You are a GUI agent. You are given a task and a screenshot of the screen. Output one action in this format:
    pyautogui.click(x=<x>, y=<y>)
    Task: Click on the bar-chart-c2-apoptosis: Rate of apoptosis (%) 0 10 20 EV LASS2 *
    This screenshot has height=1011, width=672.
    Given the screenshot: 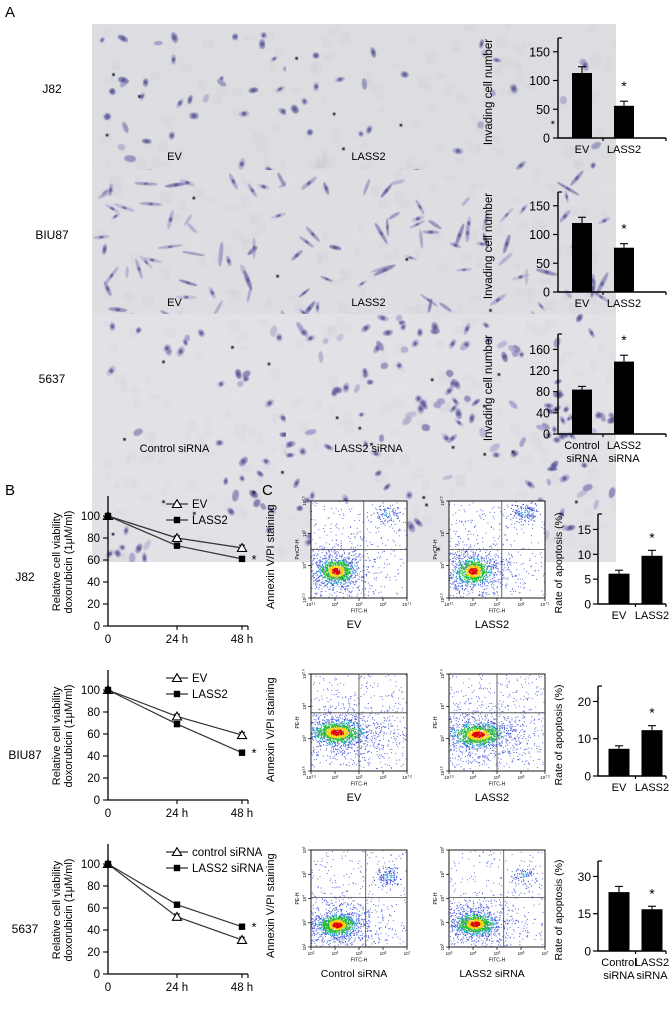 What is the action you would take?
    pyautogui.click(x=611, y=739)
    